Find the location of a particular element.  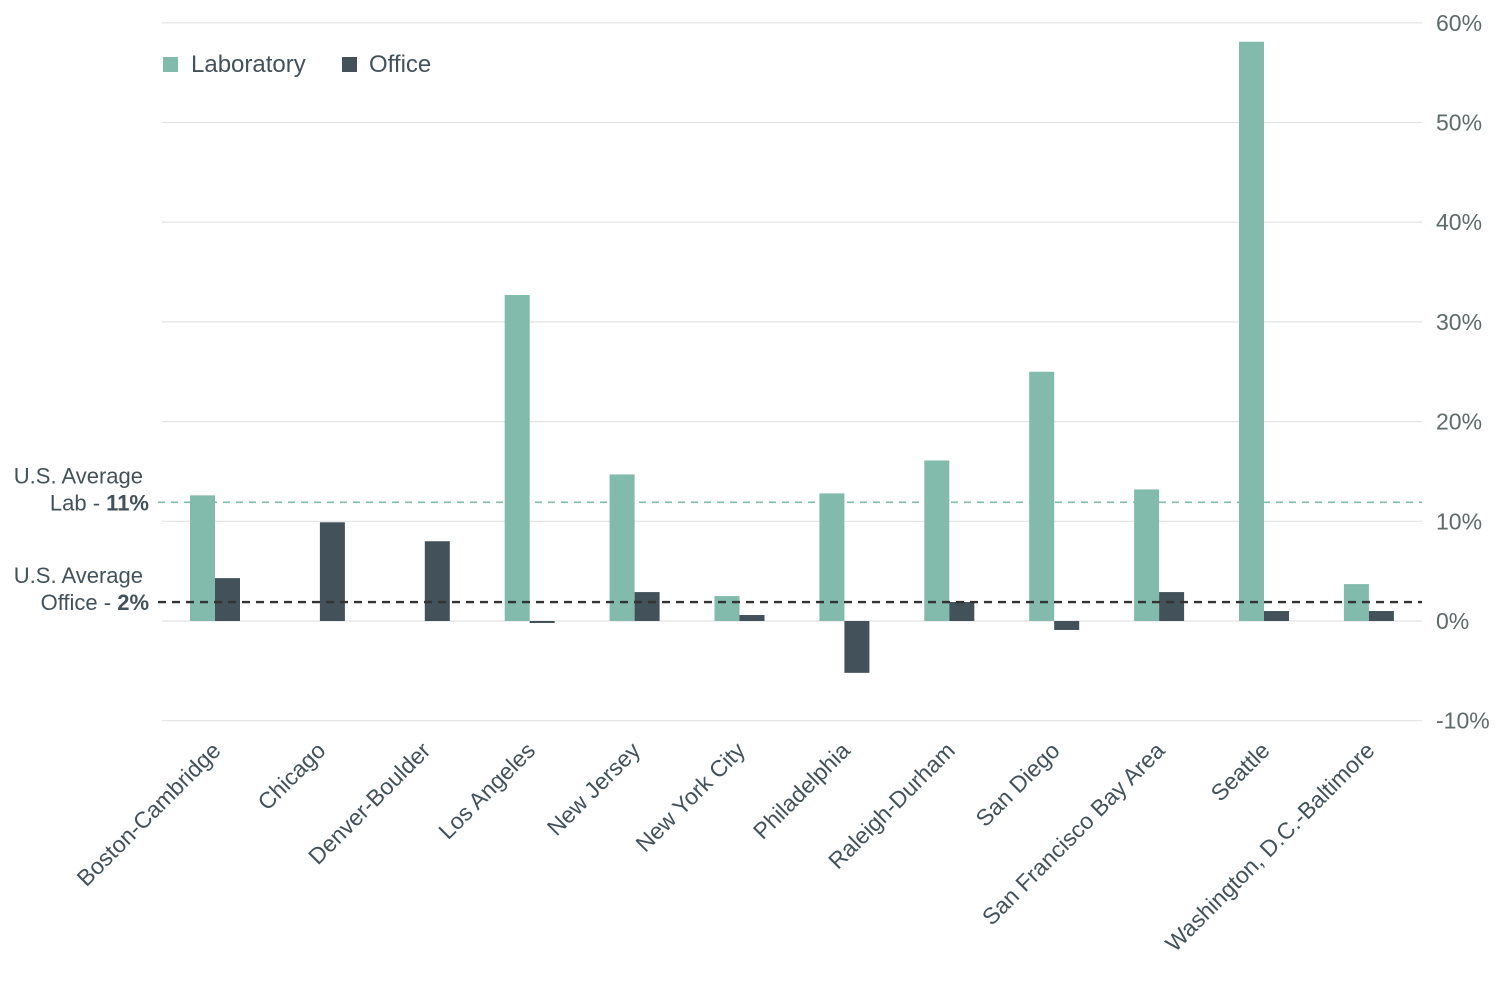

y-tick-label: 20% is located at coordinates (1459, 422).